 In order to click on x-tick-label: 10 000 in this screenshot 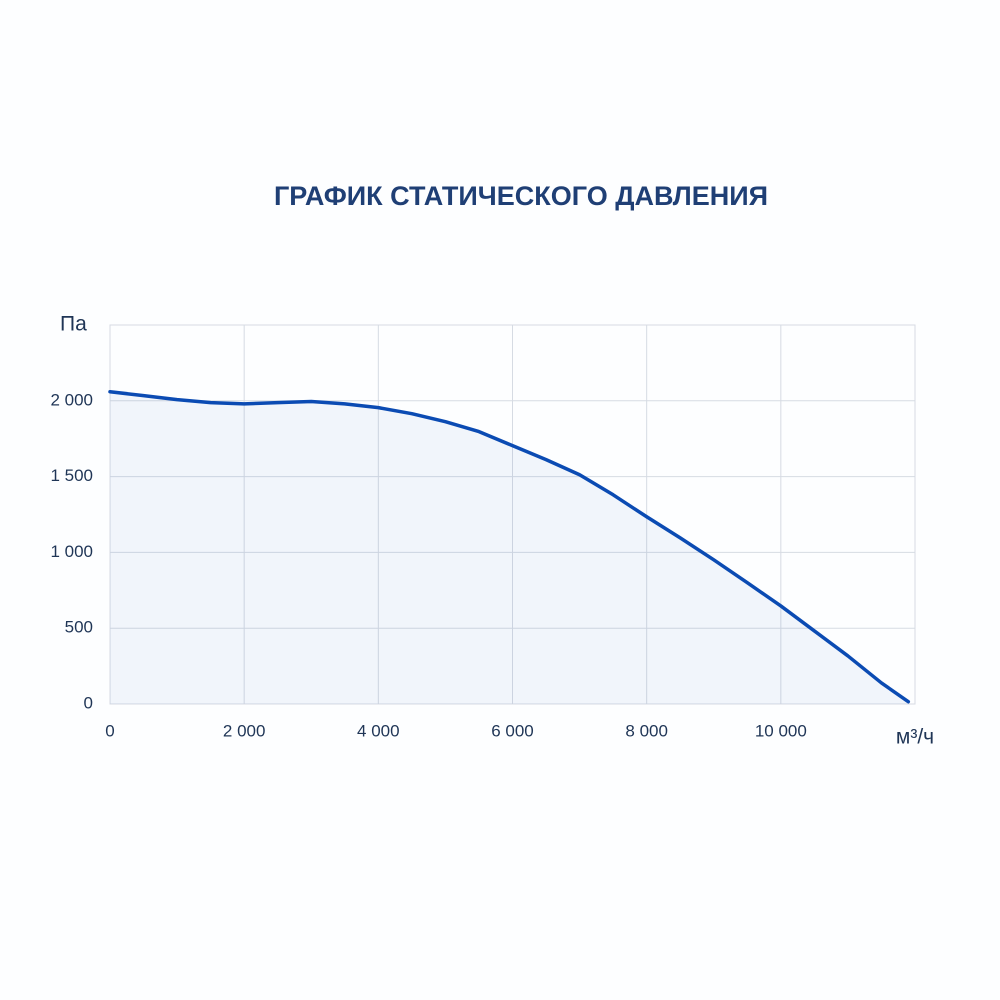, I will do `click(781, 730)`.